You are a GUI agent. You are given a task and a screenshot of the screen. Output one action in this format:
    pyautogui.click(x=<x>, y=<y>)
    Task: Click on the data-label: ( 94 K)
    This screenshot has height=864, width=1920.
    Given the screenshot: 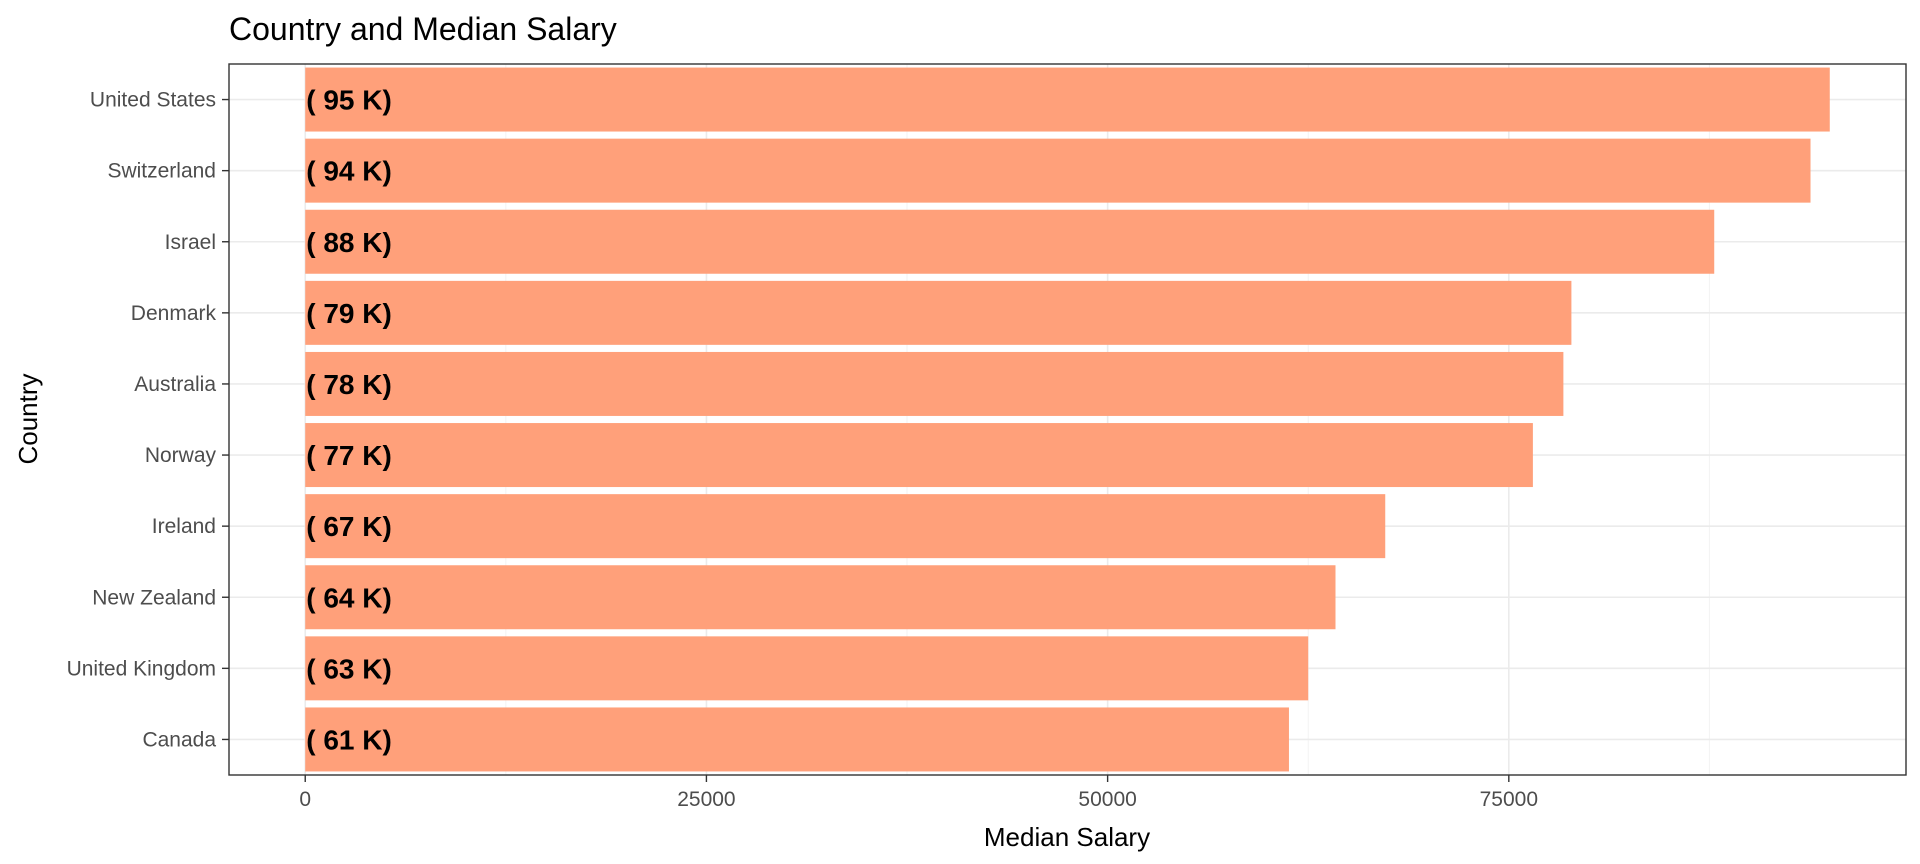 What is the action you would take?
    pyautogui.click(x=349, y=171)
    